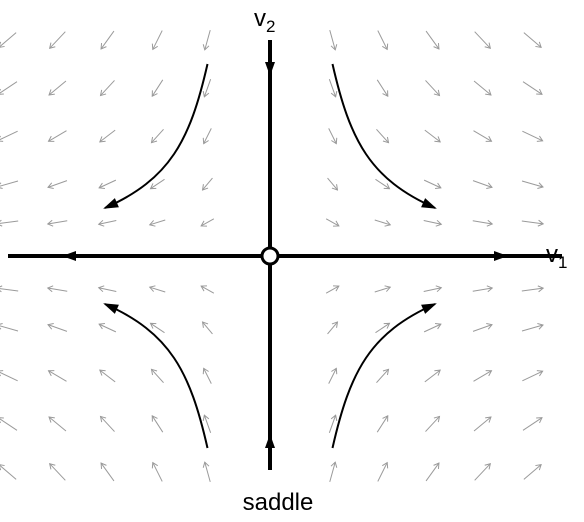 The image size is (584, 522). I want to click on caption: saddle, so click(278, 502).